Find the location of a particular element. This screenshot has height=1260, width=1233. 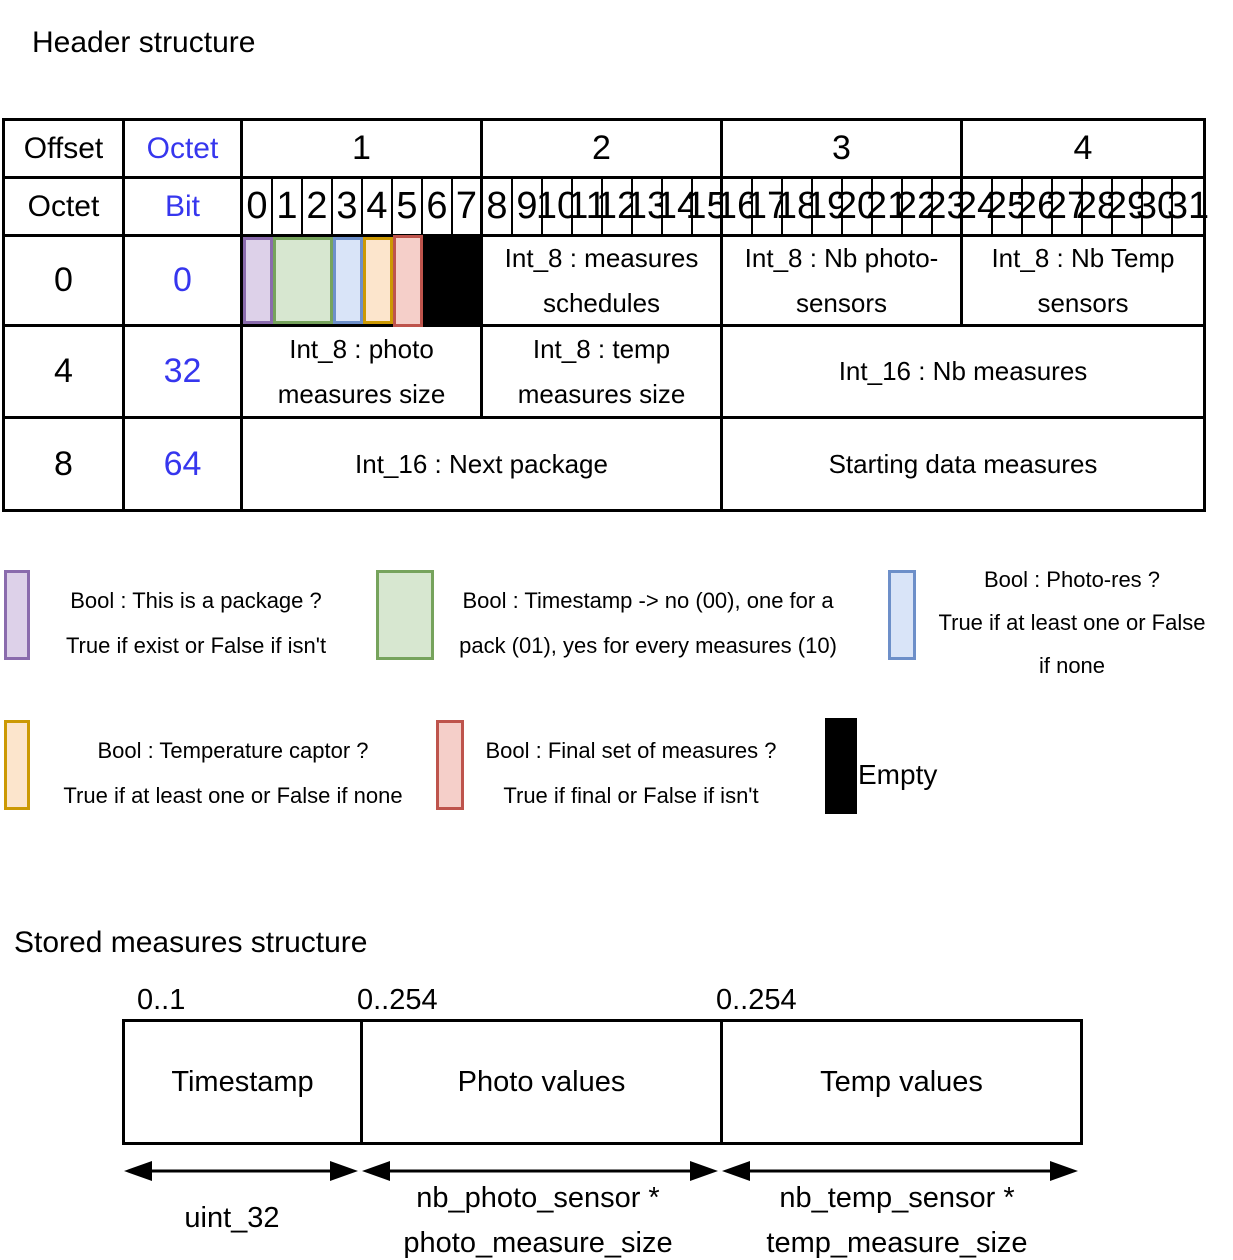

bit-number-cell: 11 is located at coordinates (587, 208).